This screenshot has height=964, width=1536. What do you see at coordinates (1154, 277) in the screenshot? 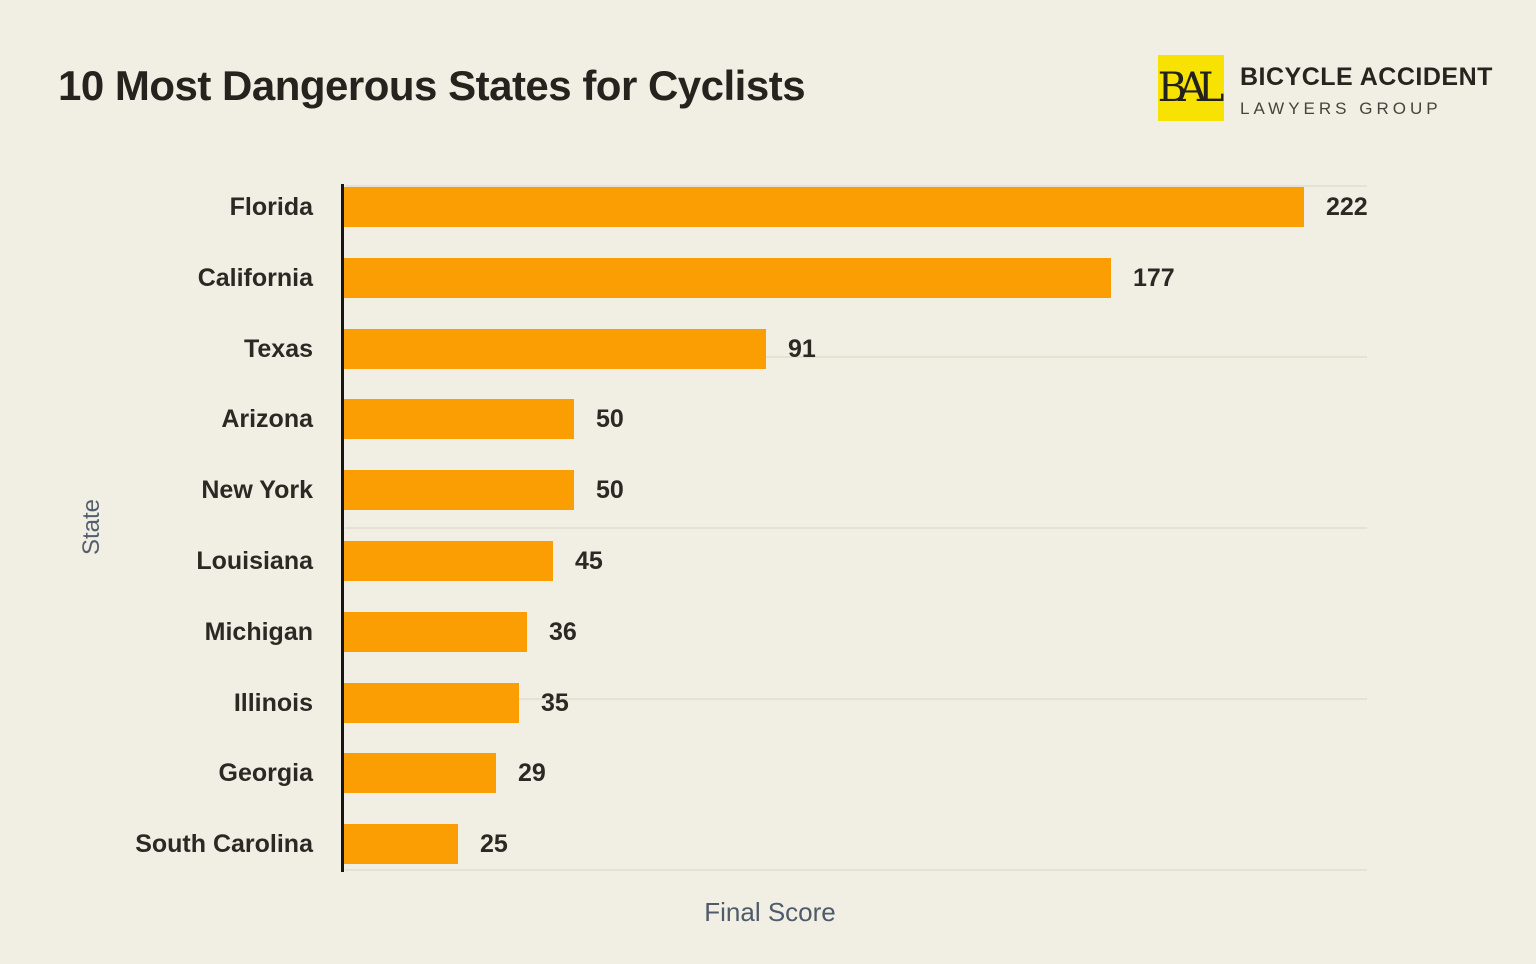
I see `value-label: 177` at bounding box center [1154, 277].